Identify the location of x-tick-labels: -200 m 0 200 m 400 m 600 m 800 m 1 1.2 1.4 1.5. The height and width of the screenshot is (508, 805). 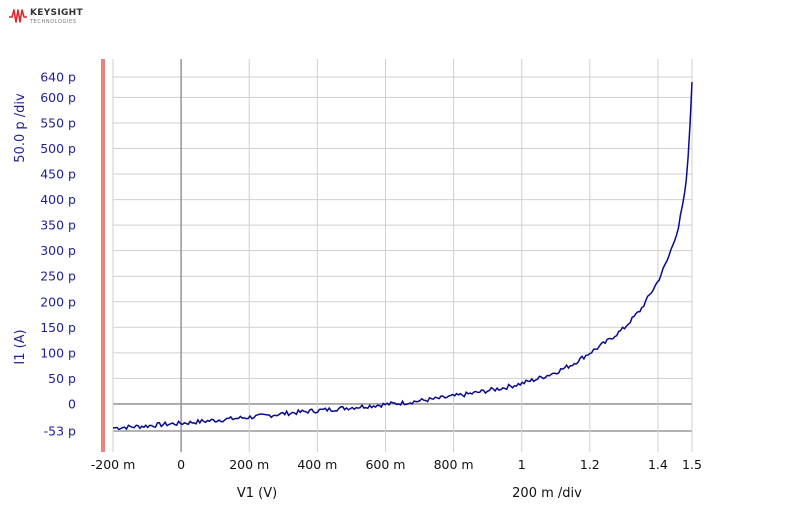
(396, 464).